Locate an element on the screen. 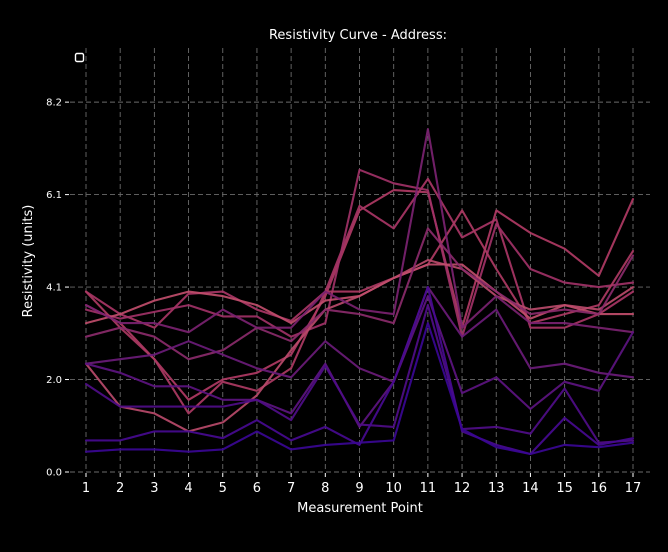 This screenshot has height=552, width=668. y-tick-label: 4.1 is located at coordinates (54, 288).